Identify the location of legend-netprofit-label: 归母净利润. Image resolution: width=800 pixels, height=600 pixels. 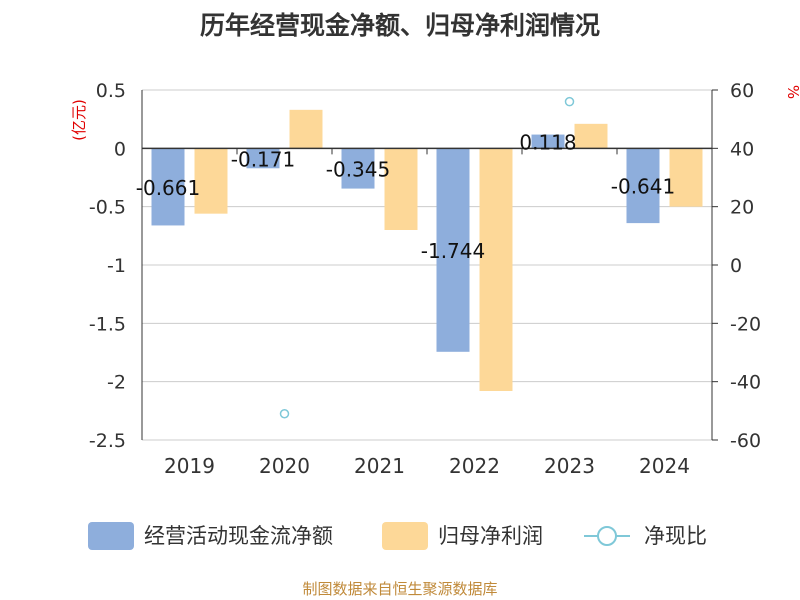
(490, 536).